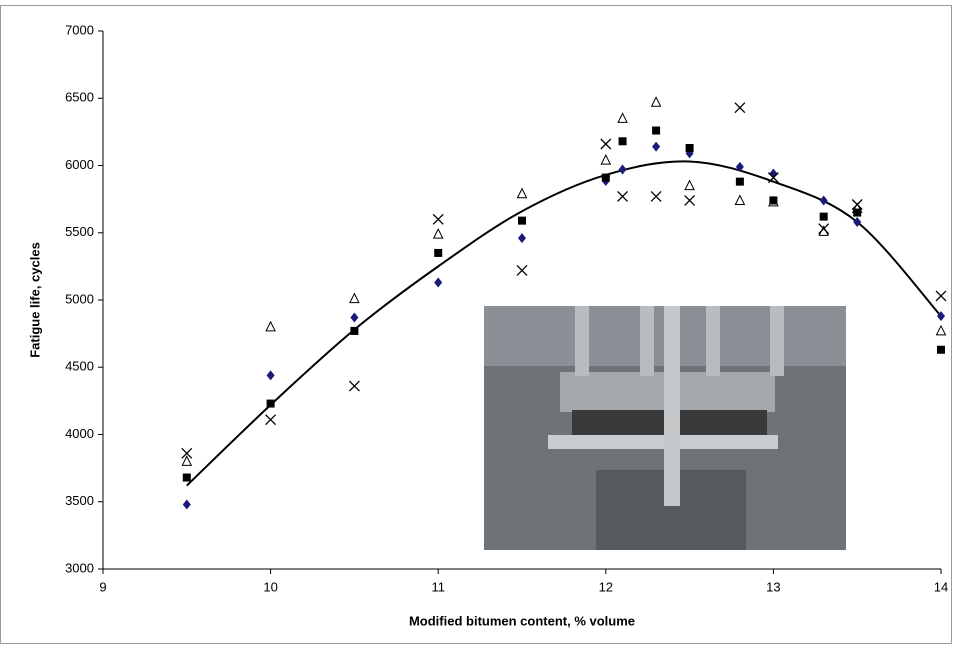 Image resolution: width=954 pixels, height=647 pixels. I want to click on y-tick-label: 3000, so click(79, 567).